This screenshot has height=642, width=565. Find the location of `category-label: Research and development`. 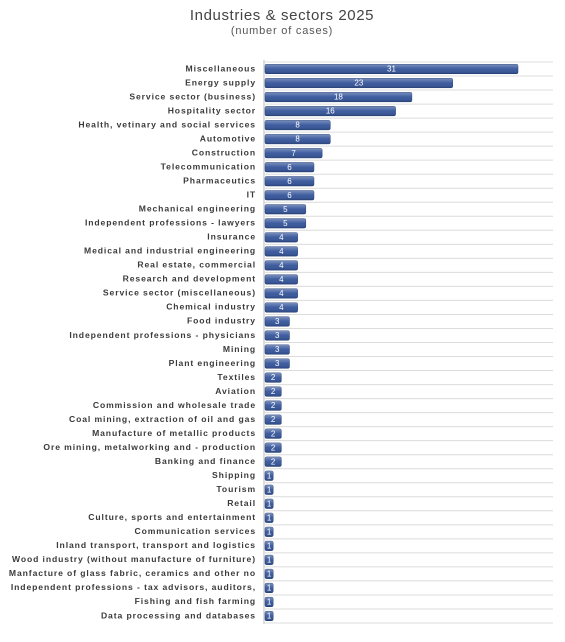

category-label: Research and development is located at coordinates (189, 279).